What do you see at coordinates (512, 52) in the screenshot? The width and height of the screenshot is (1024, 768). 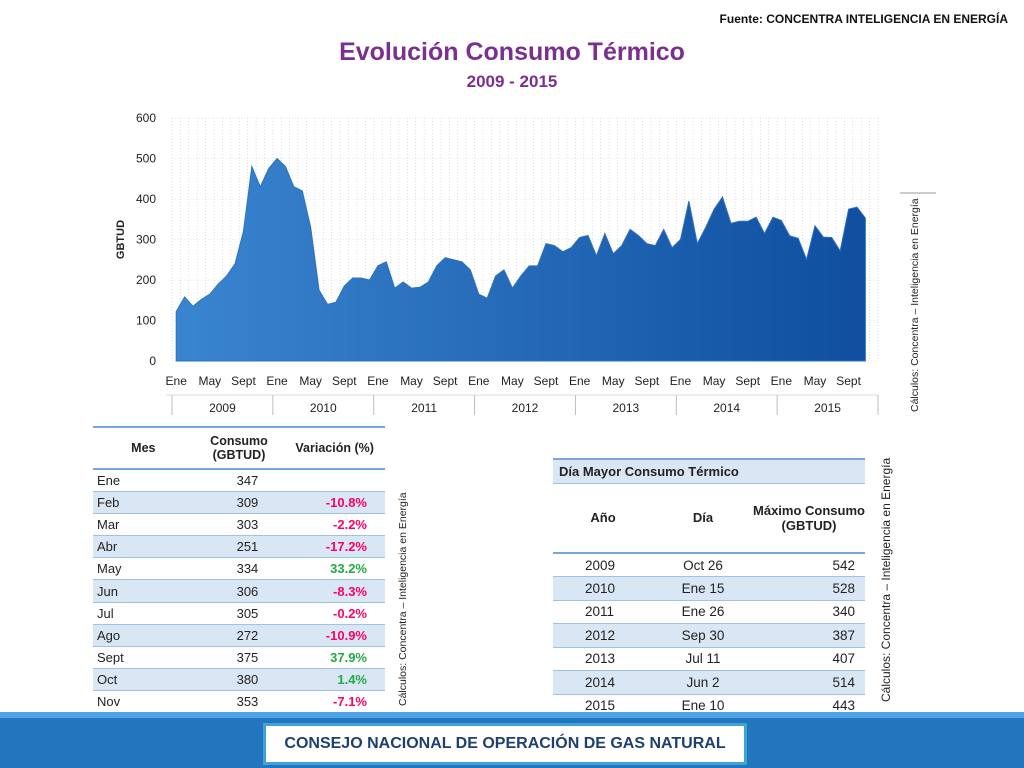 I see `page-title: Evolución Consumo Térmico` at bounding box center [512, 52].